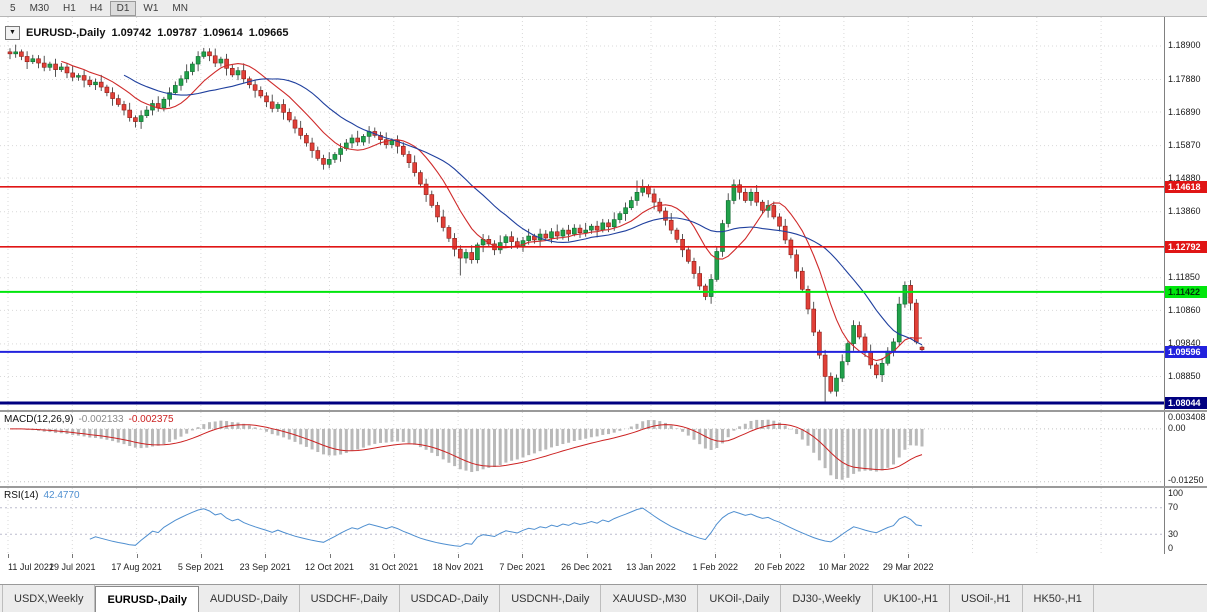  I want to click on macd-histogram, so click(469, 449).